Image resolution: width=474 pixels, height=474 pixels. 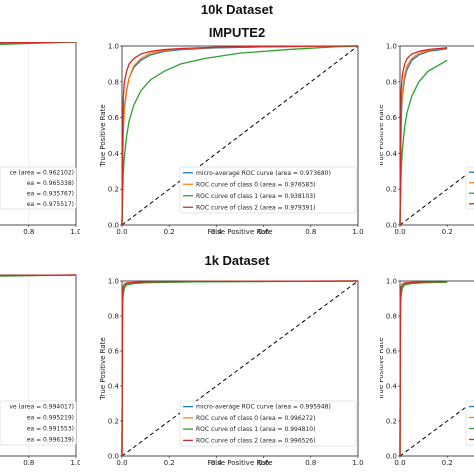 I want to click on title-1k-dataset: 1k Dataset, so click(x=237, y=260).